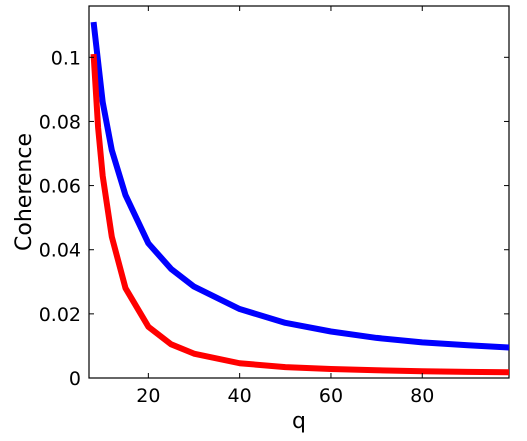 This screenshot has height=441, width=527. I want to click on x-axis-label: q, so click(299, 421).